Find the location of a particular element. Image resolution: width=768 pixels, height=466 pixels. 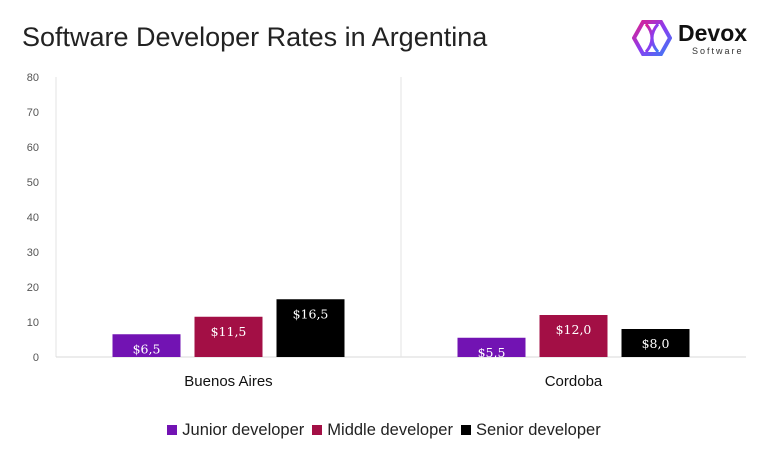

legend-item: Senior developer is located at coordinates (530, 430).